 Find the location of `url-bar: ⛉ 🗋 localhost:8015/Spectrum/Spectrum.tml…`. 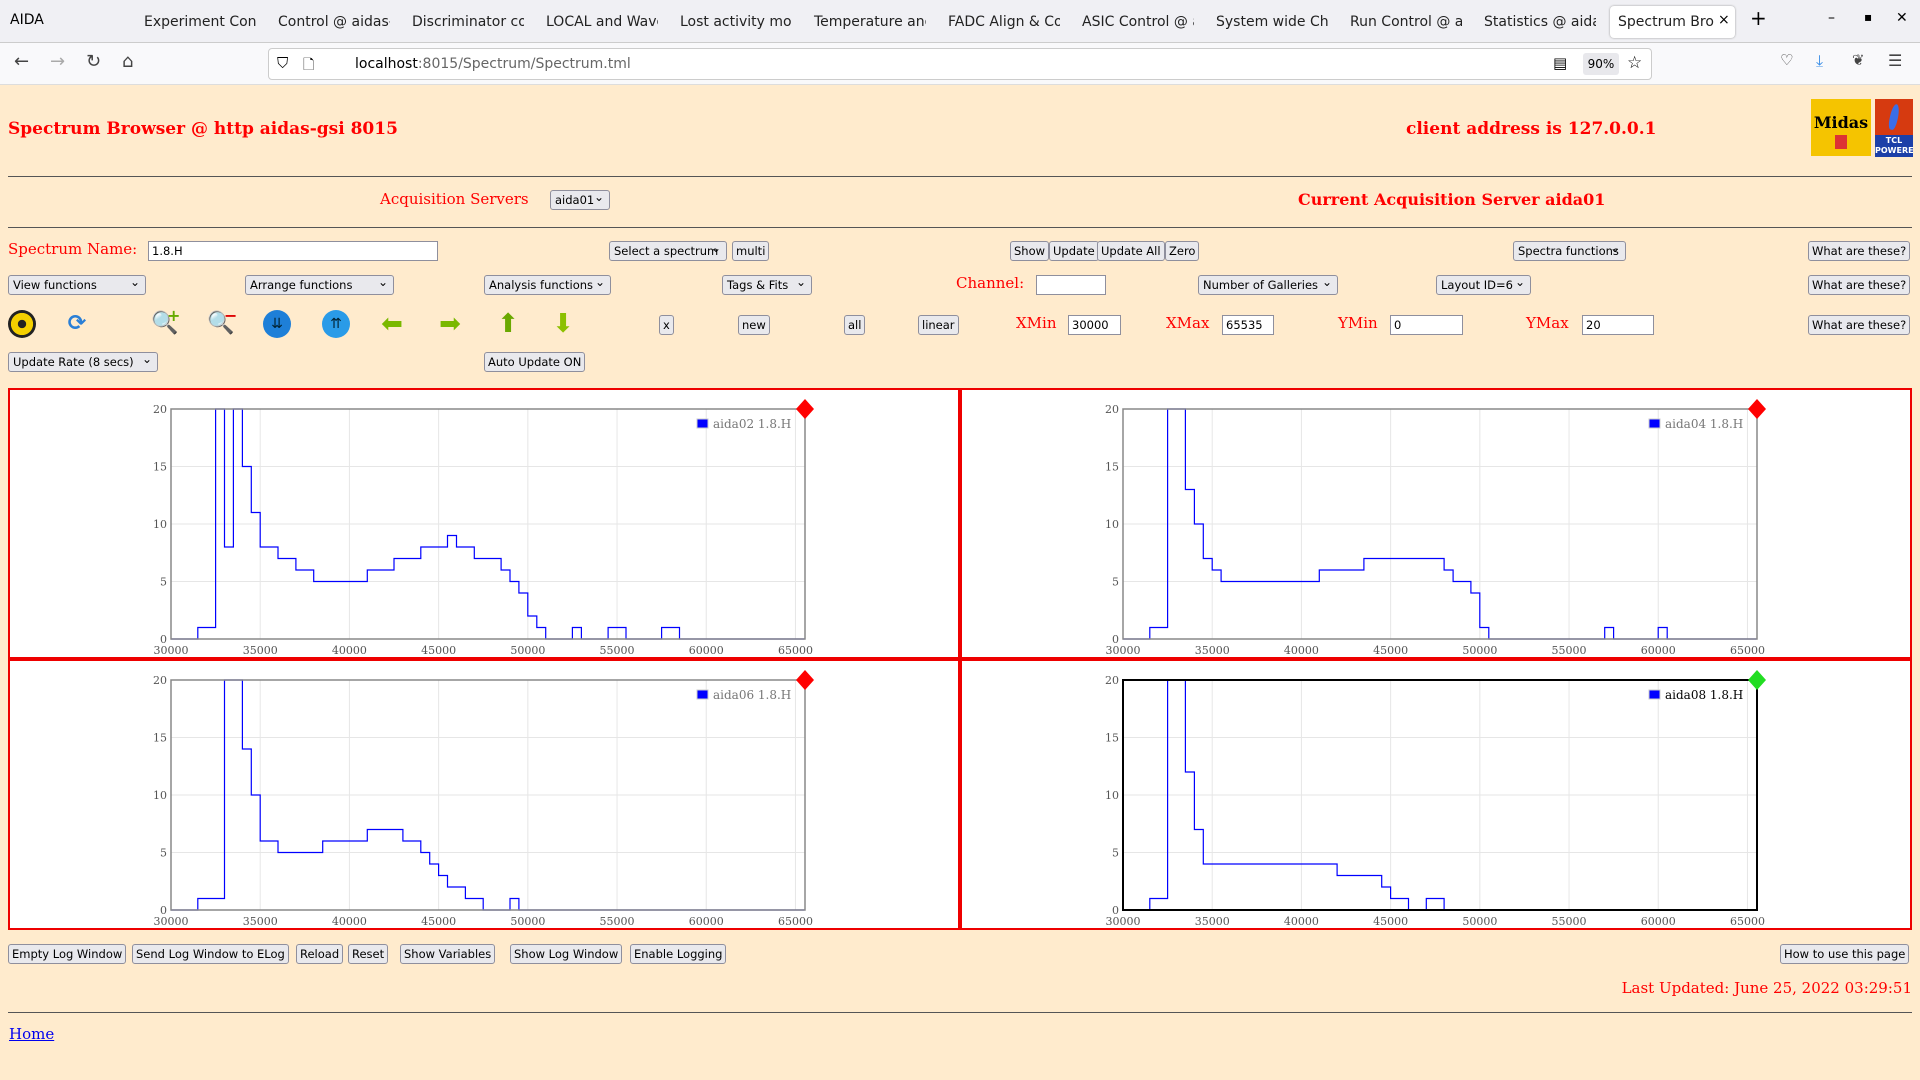

url-bar: ⛉ 🗋 localhost:8015/Spectrum/Spectrum.tml… is located at coordinates (960, 64).